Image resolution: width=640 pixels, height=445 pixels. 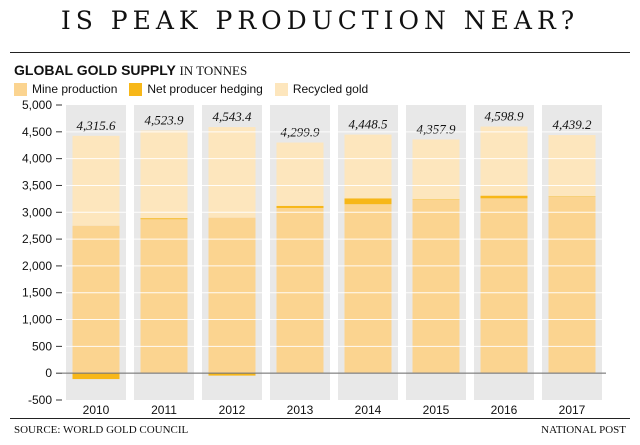 I want to click on y-tick-label: 5,000, so click(x=37, y=105).